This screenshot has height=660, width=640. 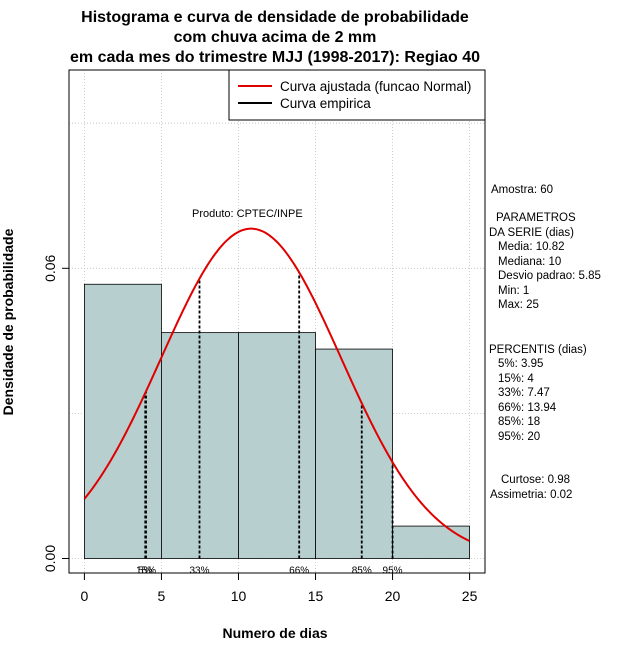 I want to click on stat-p66: 66%: 13.94, so click(x=527, y=408).